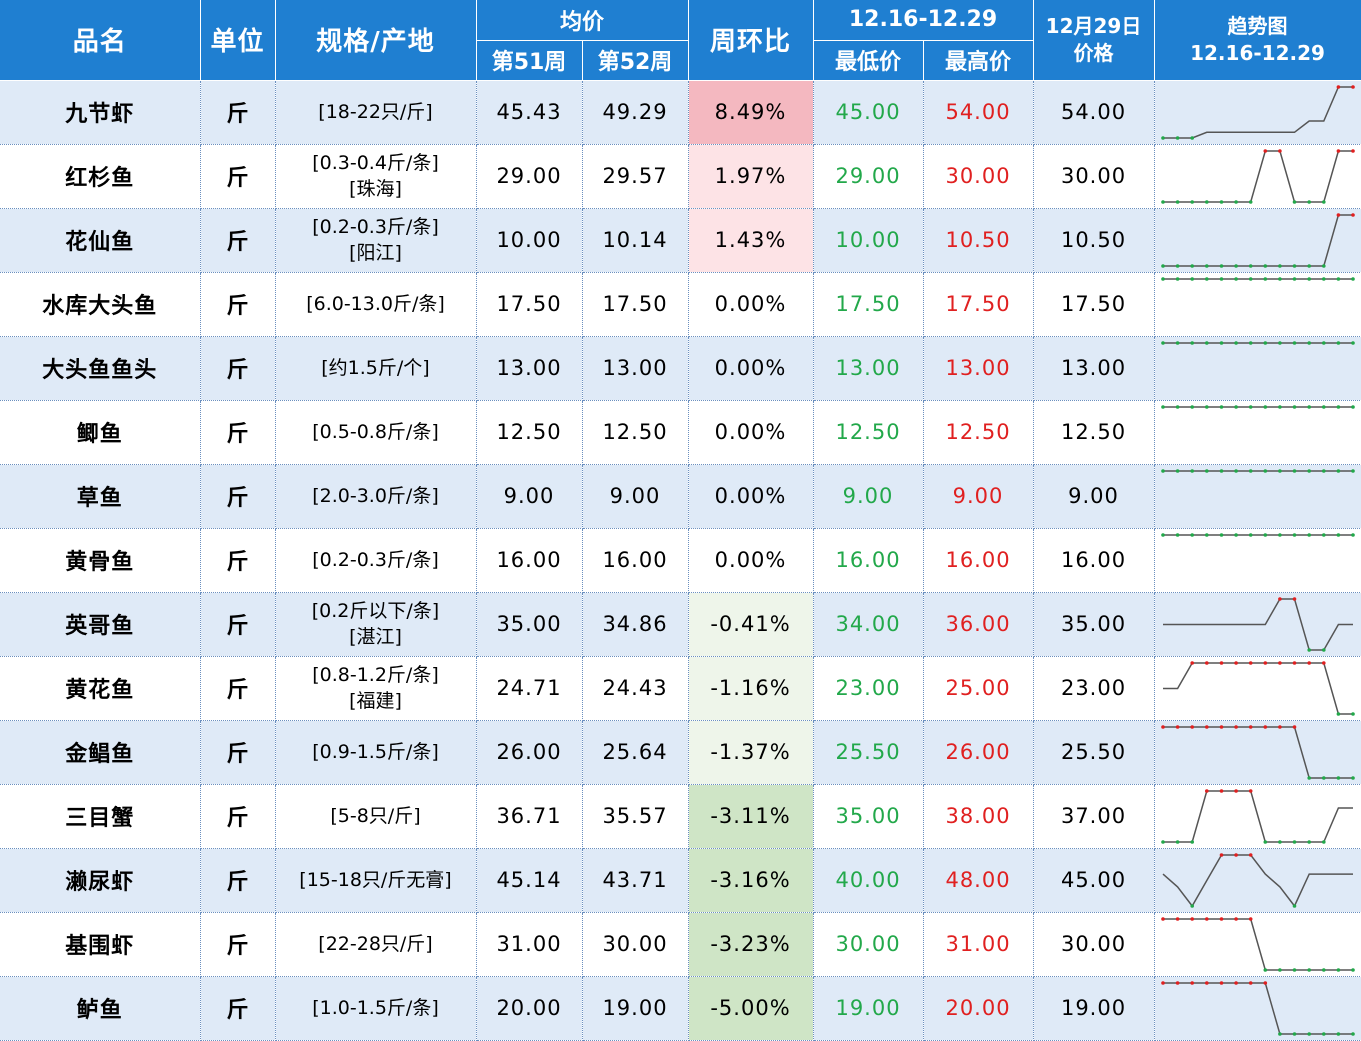  What do you see at coordinates (100, 496) in the screenshot?
I see `product-name: 草鱼` at bounding box center [100, 496].